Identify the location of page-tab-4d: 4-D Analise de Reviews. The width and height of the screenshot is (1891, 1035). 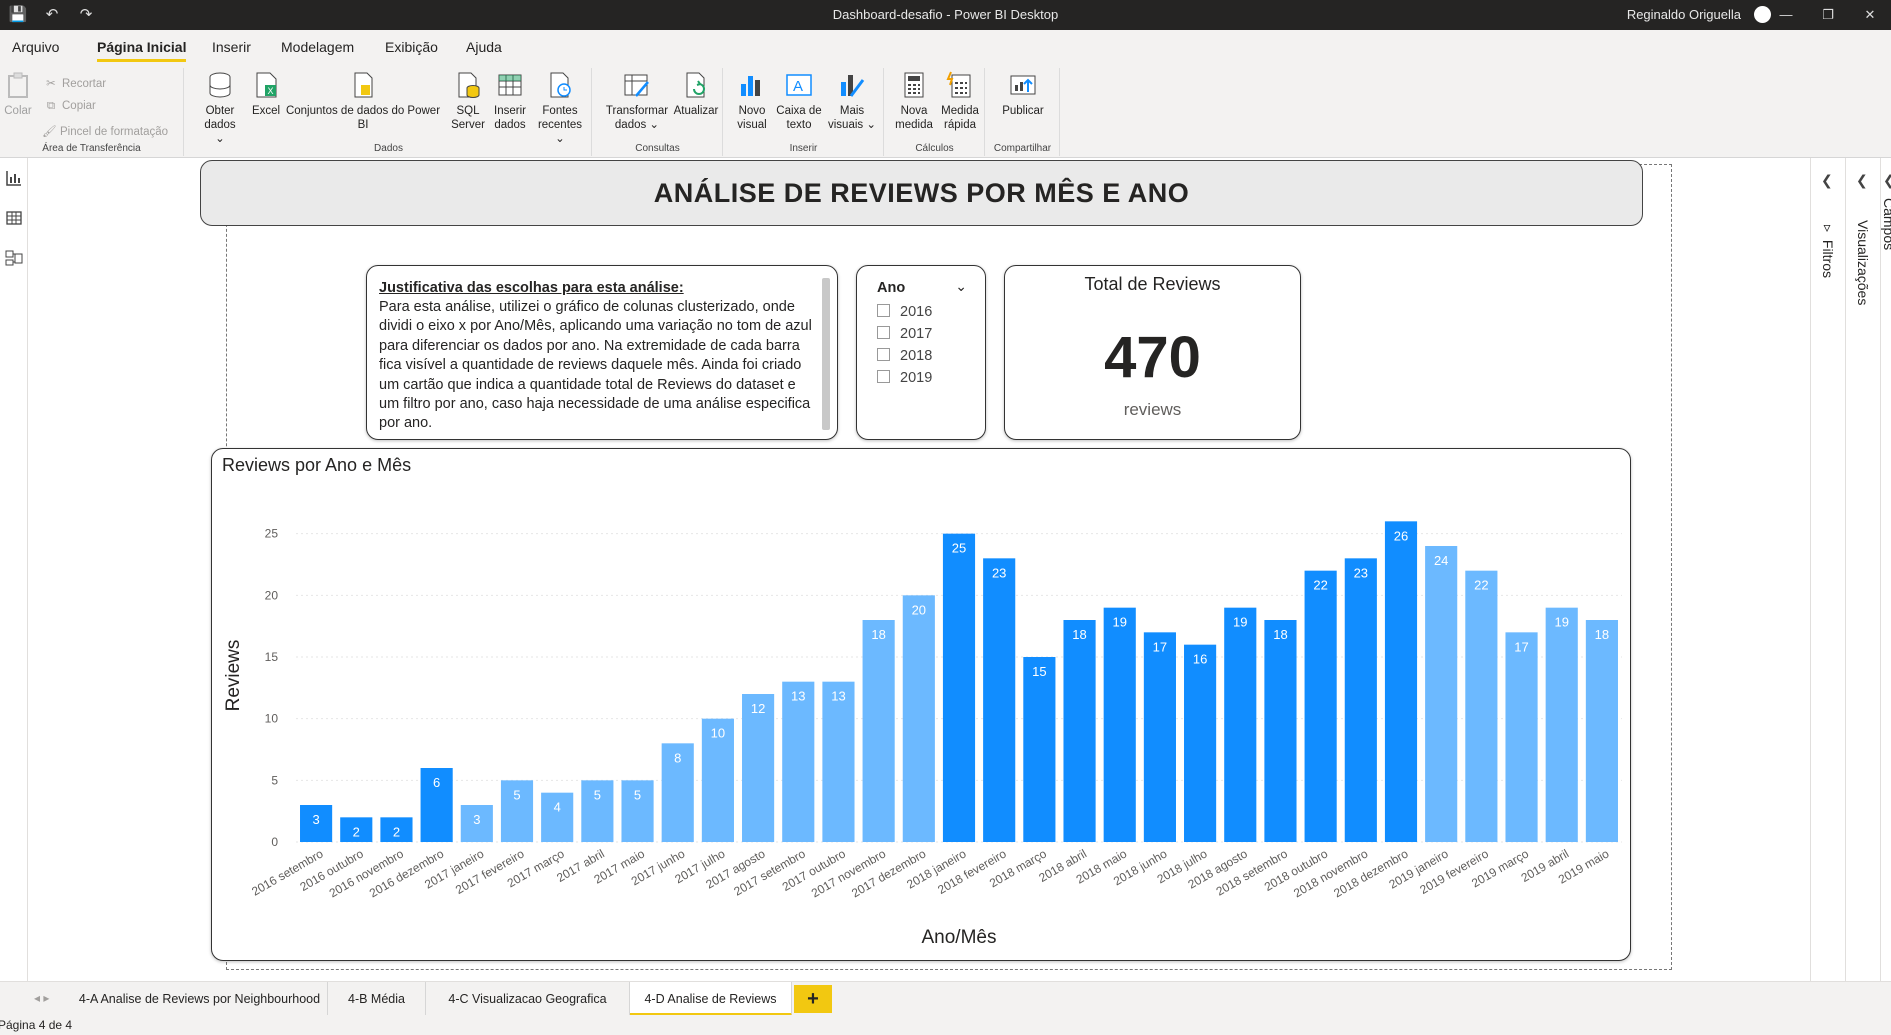
(711, 999).